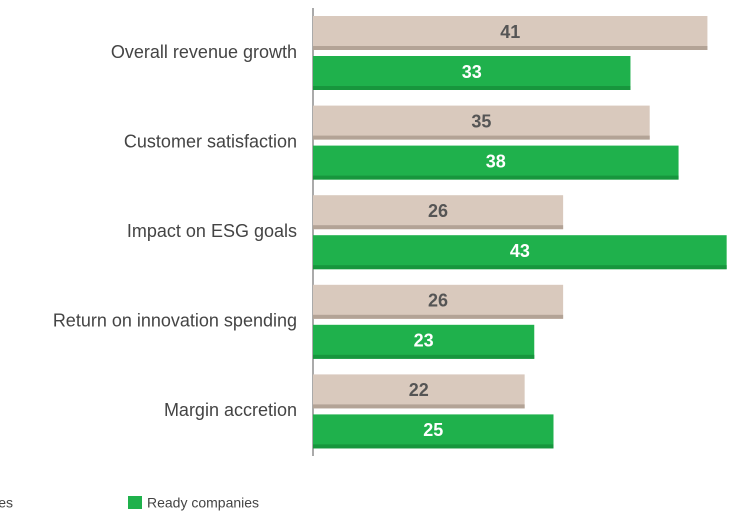  I want to click on value-label: 33, so click(472, 72).